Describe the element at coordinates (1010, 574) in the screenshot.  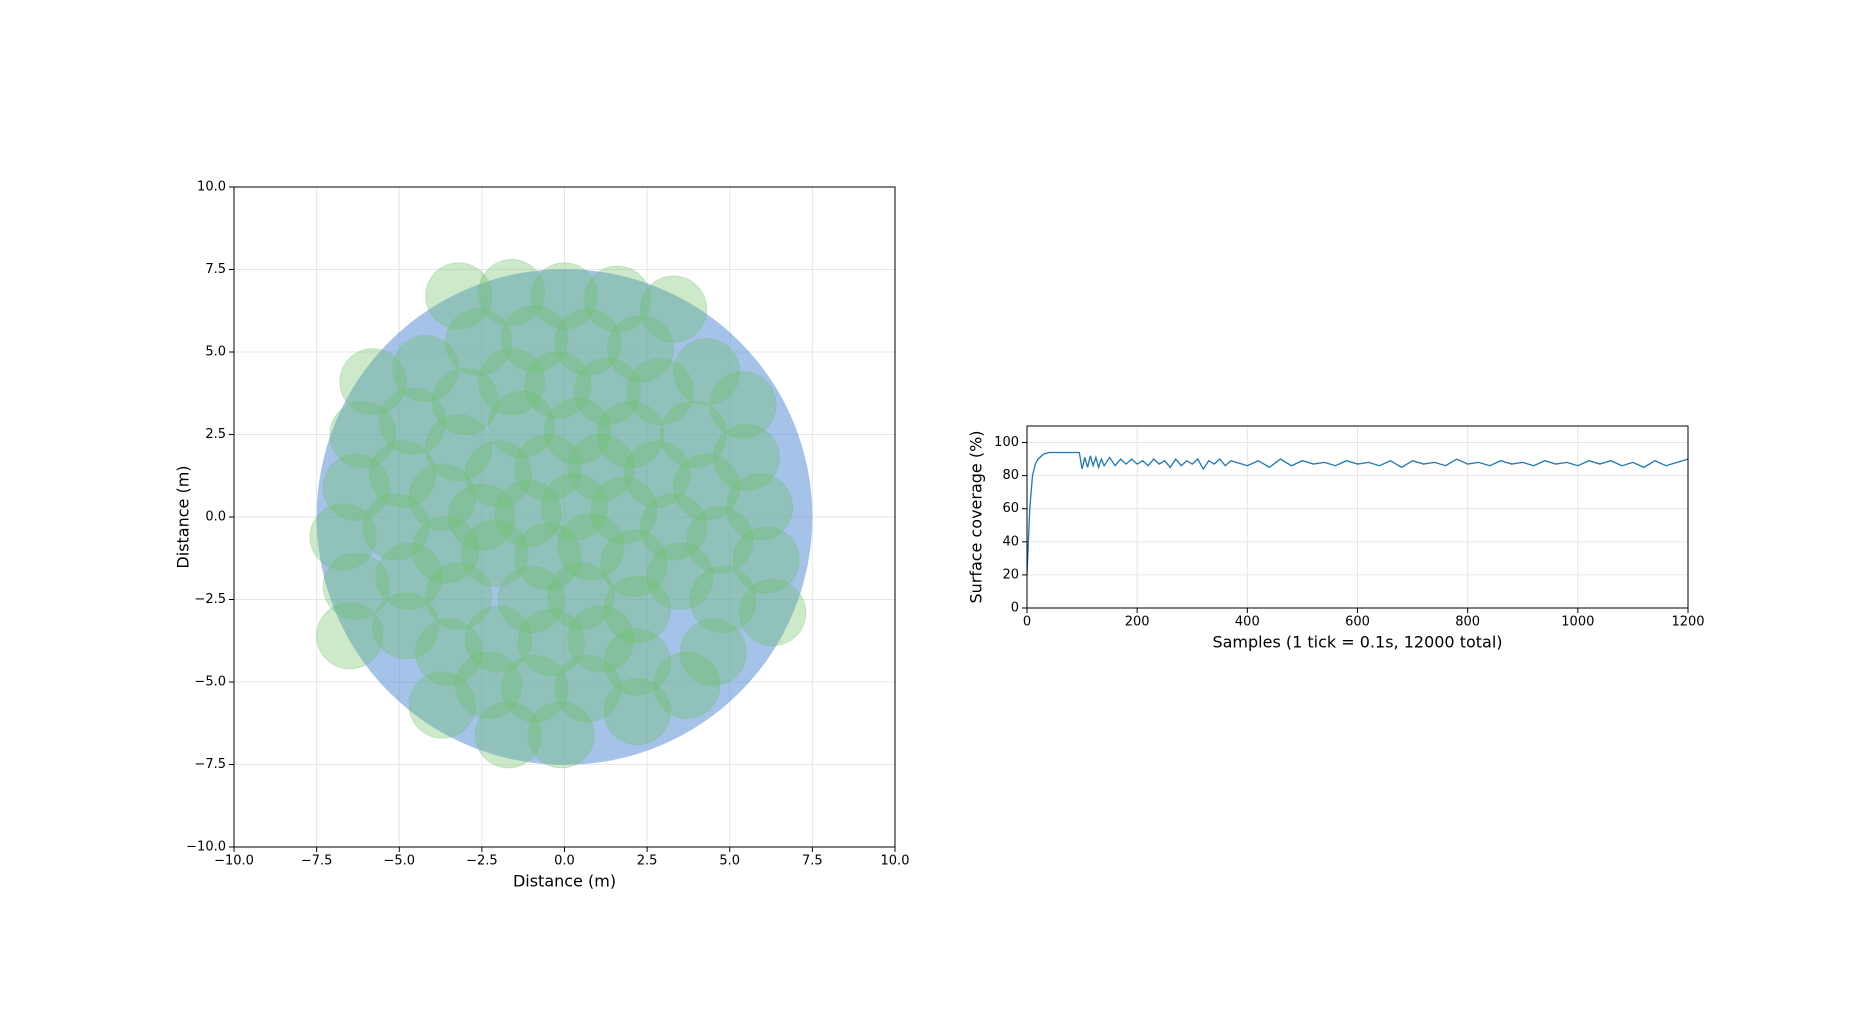
I see `y-tick-label: 20` at that location.